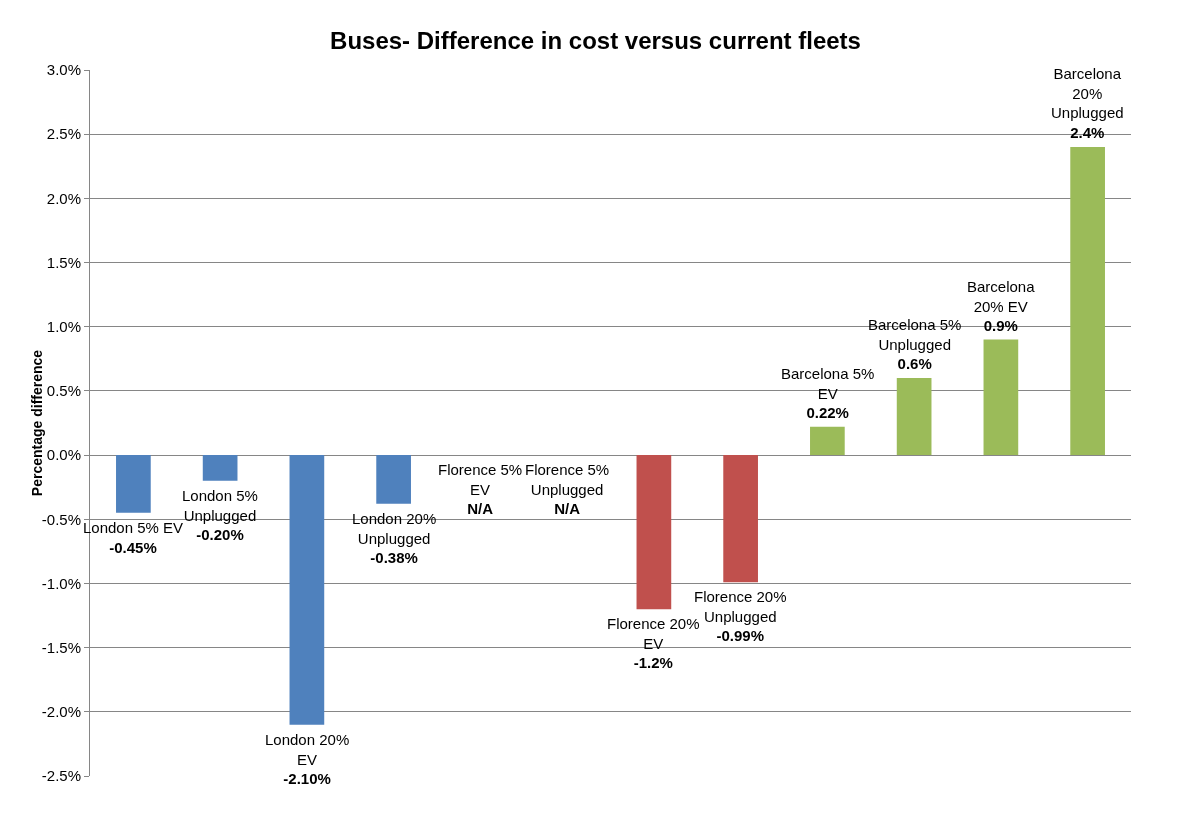 This screenshot has height=816, width=1191. What do you see at coordinates (61, 519) in the screenshot?
I see `y-tick-label: -0.5%` at bounding box center [61, 519].